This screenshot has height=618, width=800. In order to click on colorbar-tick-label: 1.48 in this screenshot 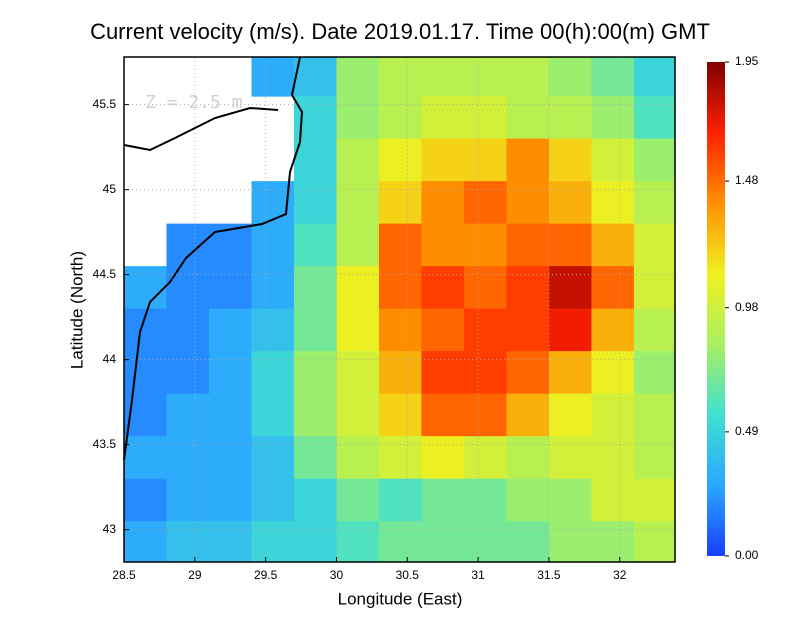, I will do `click(747, 180)`.